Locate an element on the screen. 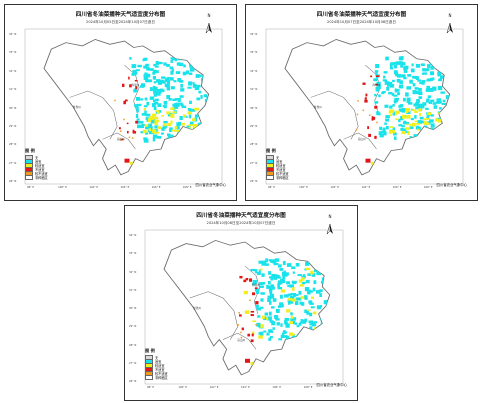 The height and width of the screenshot is (403, 482). map-subtitle: 2024年10月05日至2024年10月07日逐日 is located at coordinates (120, 22).